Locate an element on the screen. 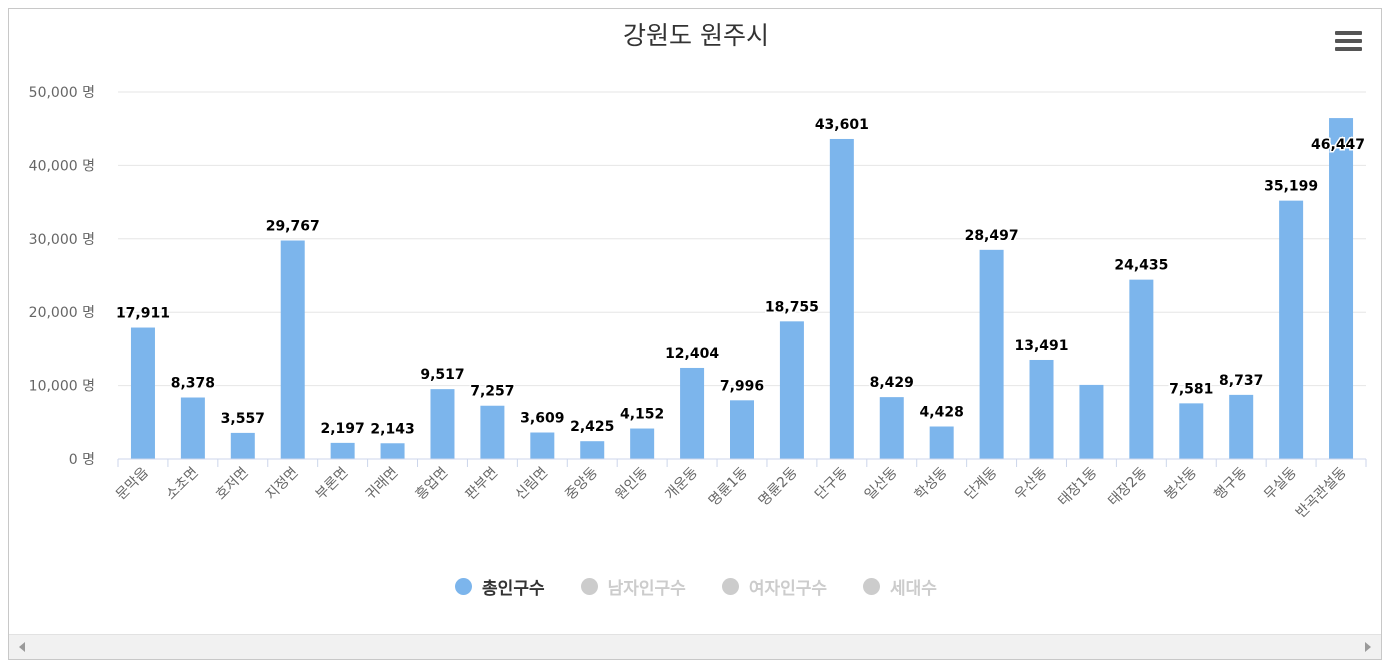  data-label: 7,581 is located at coordinates (1191, 389).